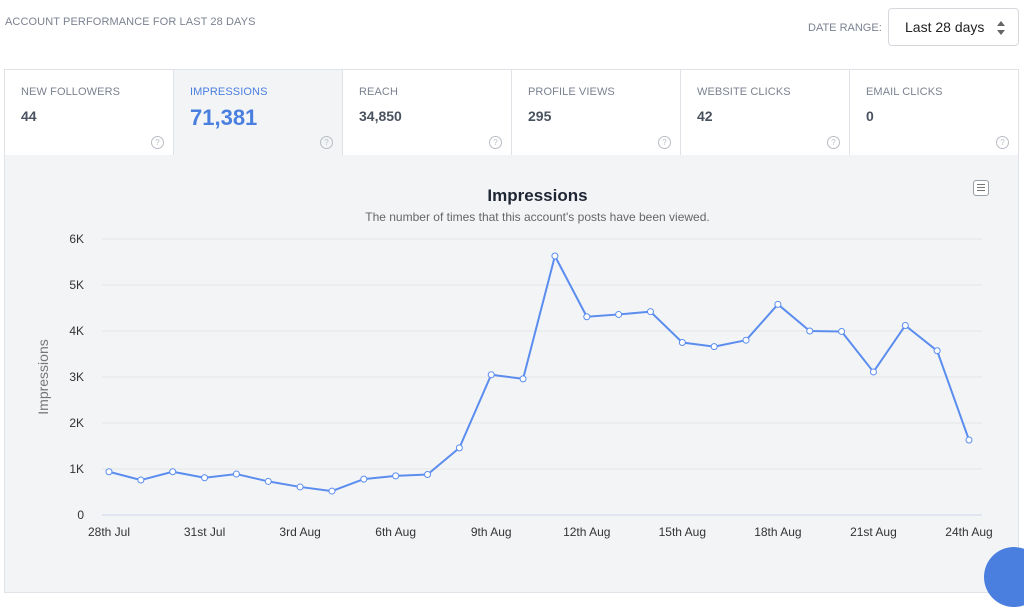 The width and height of the screenshot is (1024, 607). What do you see at coordinates (380, 116) in the screenshot?
I see `stat-value: 34,850` at bounding box center [380, 116].